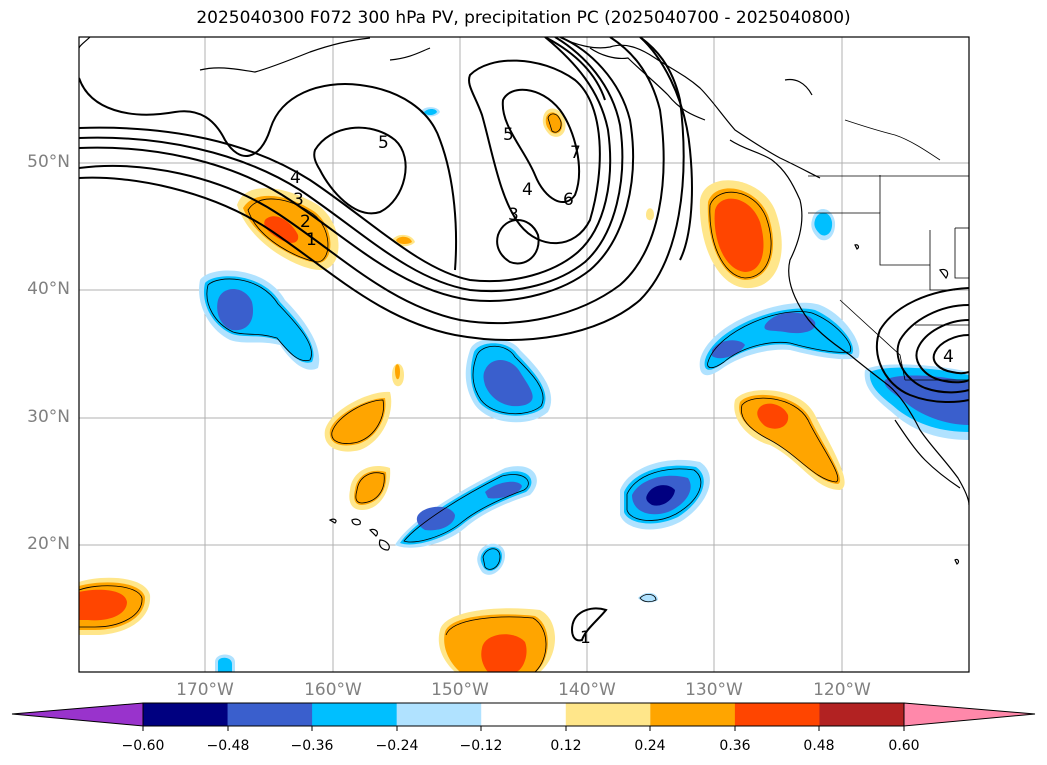 This screenshot has width=1047, height=765. Describe the element at coordinates (819, 746) in the screenshot. I see `colorbar-tick-label: 0.48` at that location.